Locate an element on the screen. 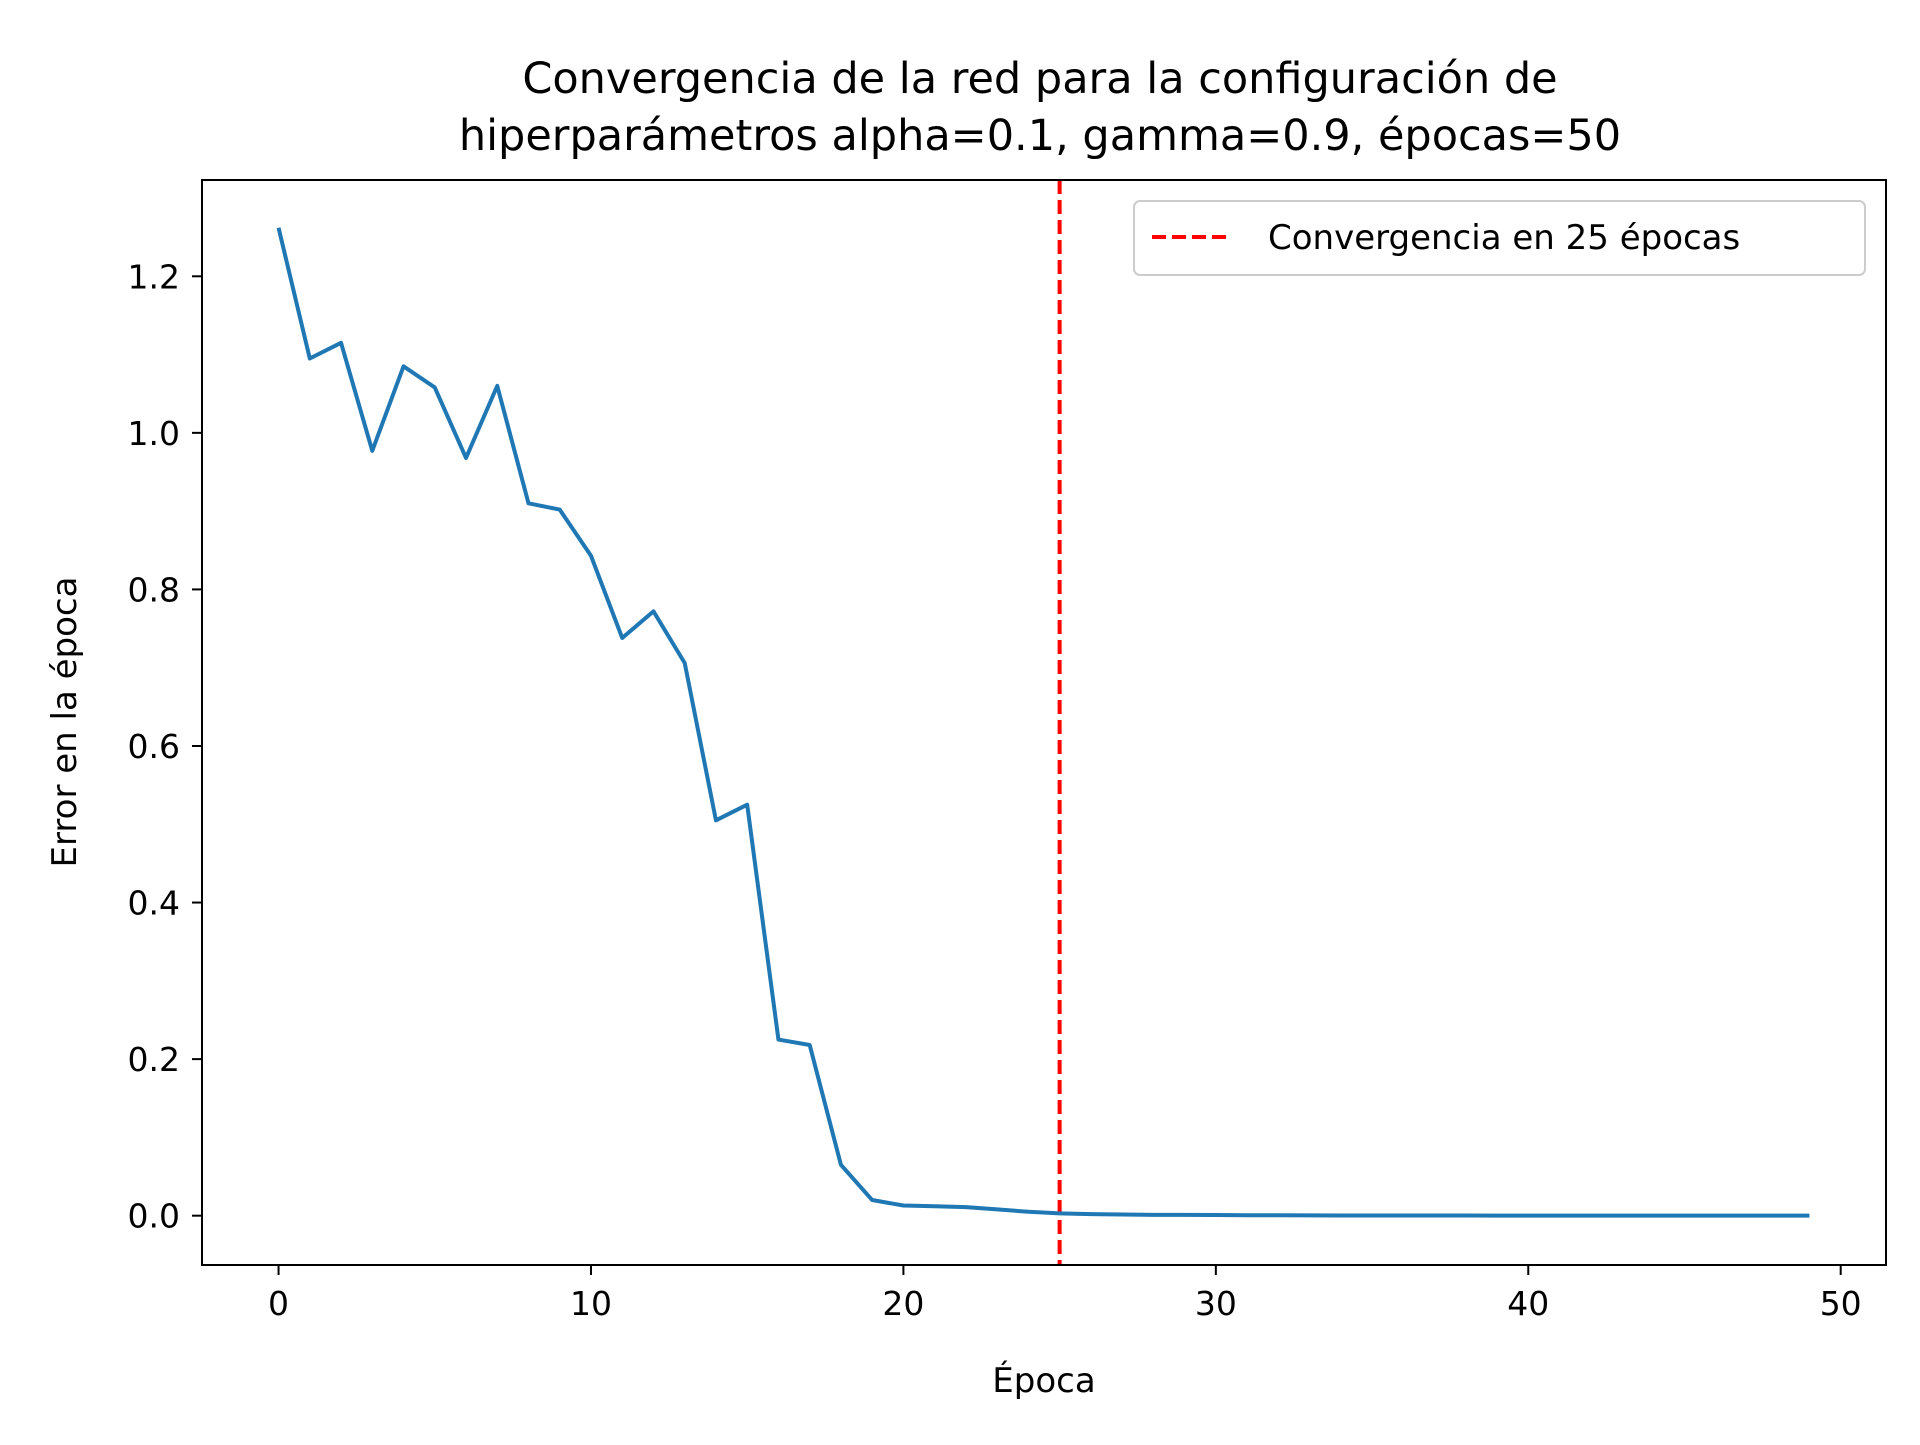  y-tick-label: 0.4 is located at coordinates (154, 903).